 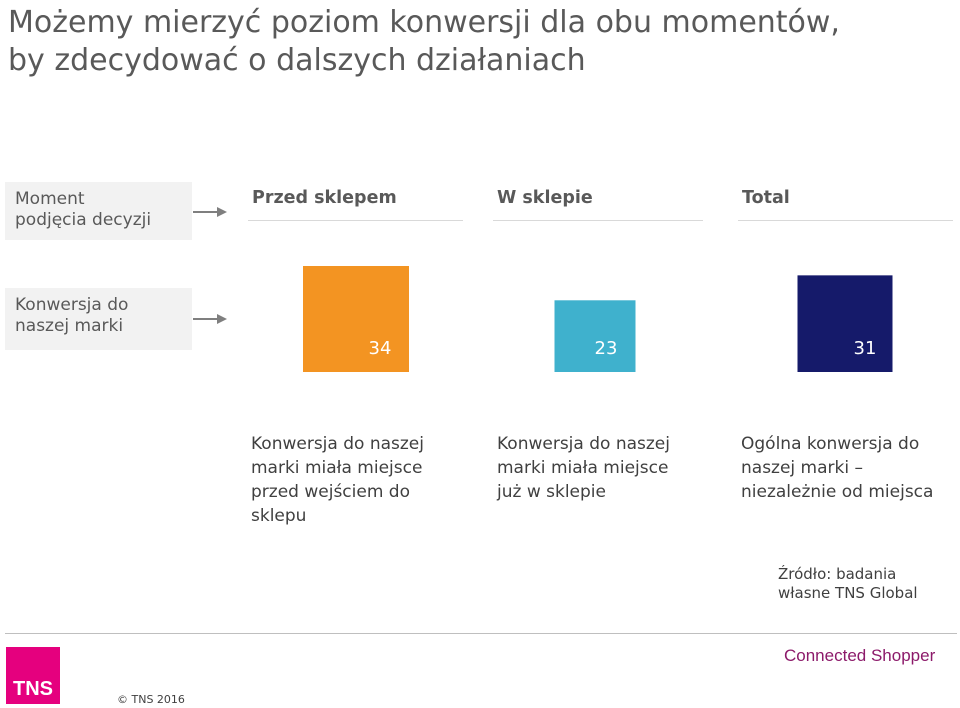 I want to click on bar-value-label-total: 31, so click(x=865, y=348).